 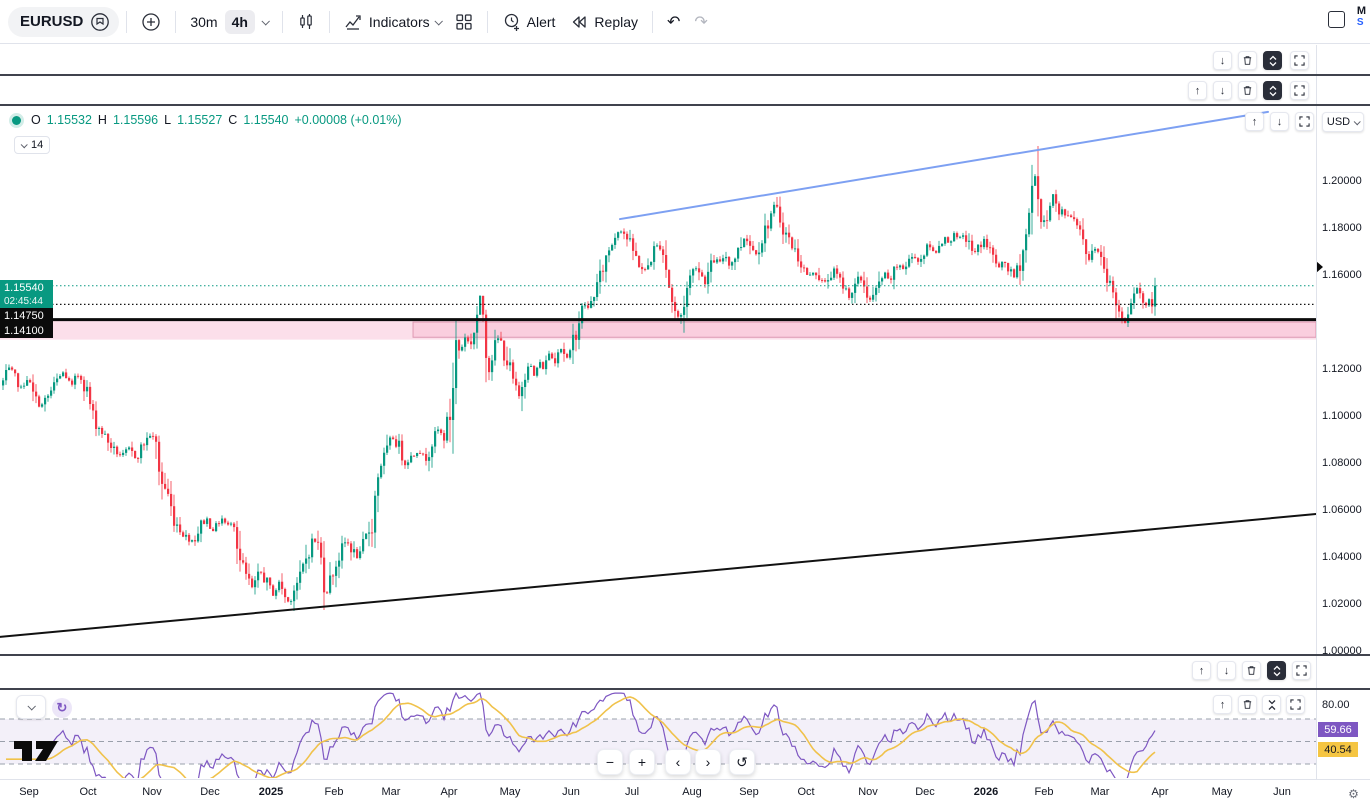 What do you see at coordinates (616, 21) in the screenshot?
I see `replay-label: Replay` at bounding box center [616, 21].